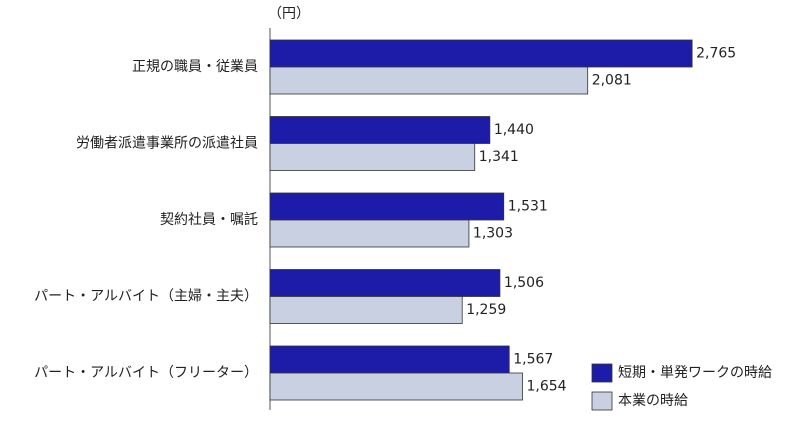 Image resolution: width=800 pixels, height=439 pixels. I want to click on value-label: 1,303, so click(493, 234).